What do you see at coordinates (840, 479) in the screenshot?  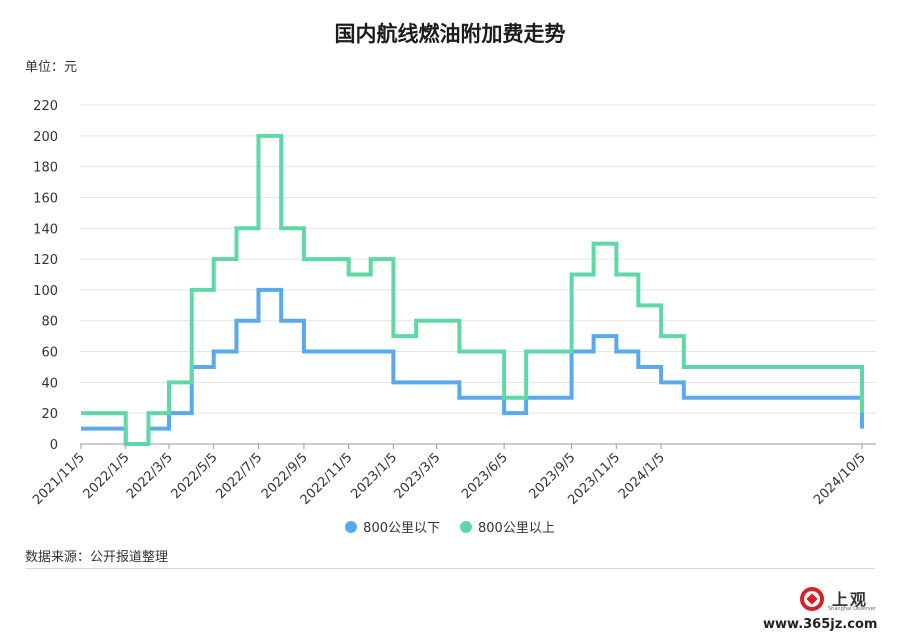 I see `x-tick-label: 2024/10/5` at bounding box center [840, 479].